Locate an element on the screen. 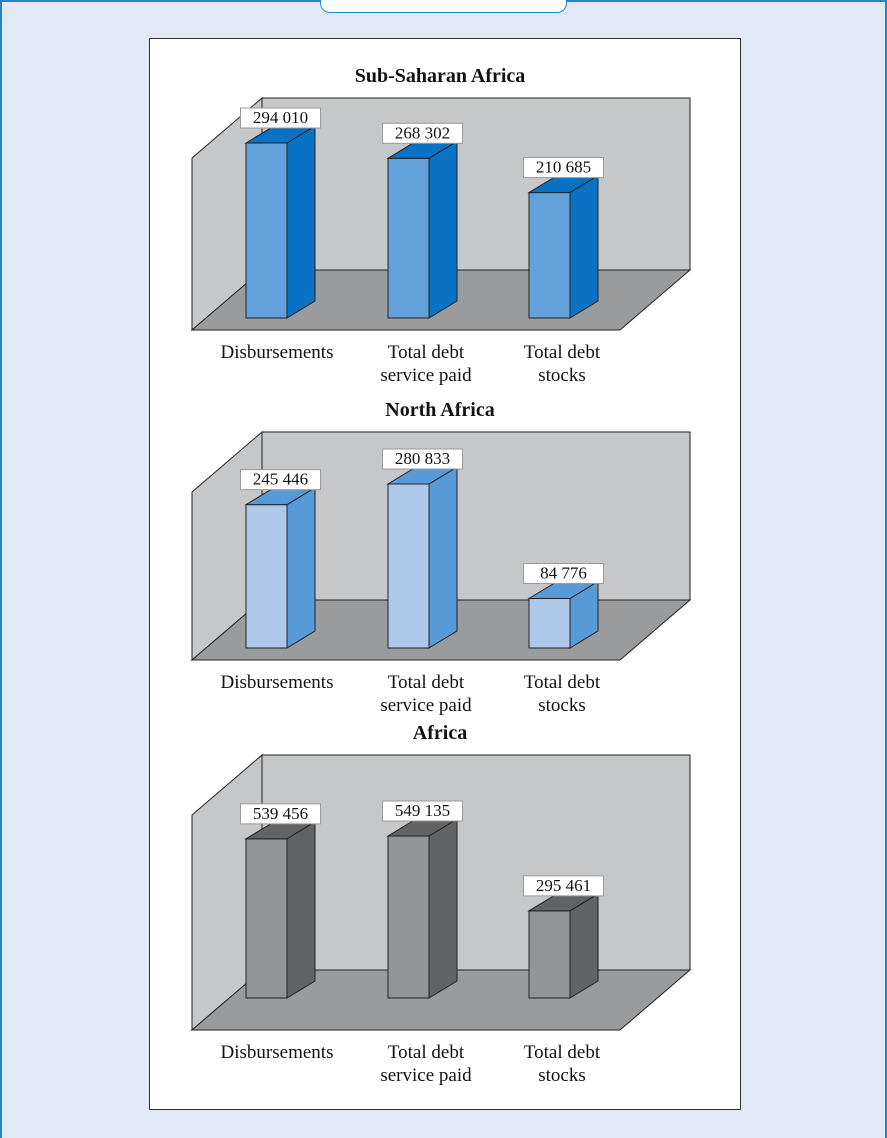 The height and width of the screenshot is (1138, 887). data-label: 294 010 is located at coordinates (280, 117).